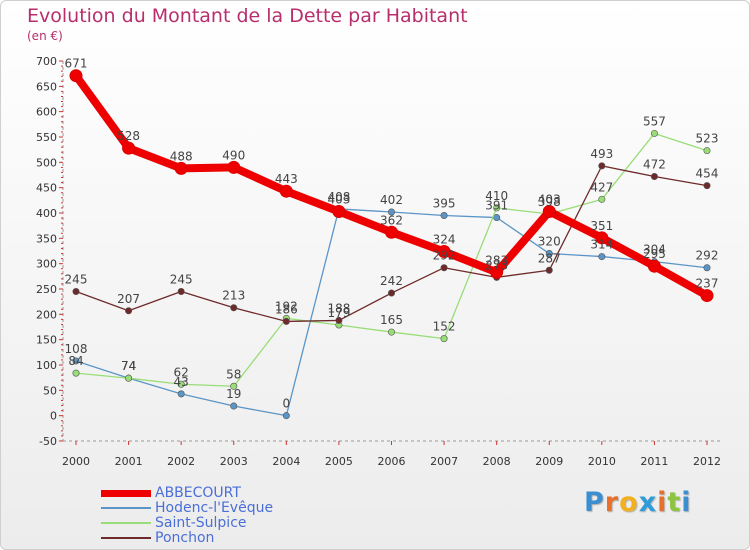 The width and height of the screenshot is (750, 550). Describe the element at coordinates (53, 416) in the screenshot. I see `y-tick-label: 0` at that location.